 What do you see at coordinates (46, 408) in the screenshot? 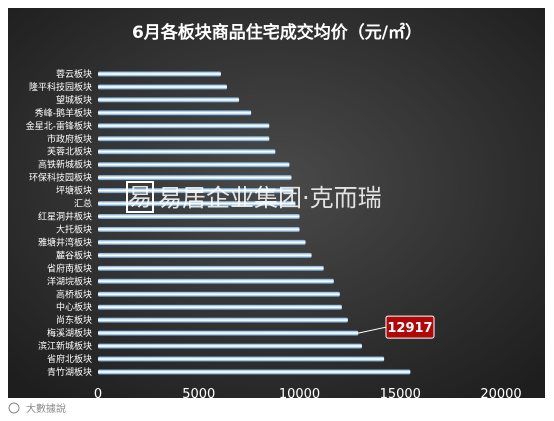
I see `source-caption: 大數據說` at bounding box center [46, 408].